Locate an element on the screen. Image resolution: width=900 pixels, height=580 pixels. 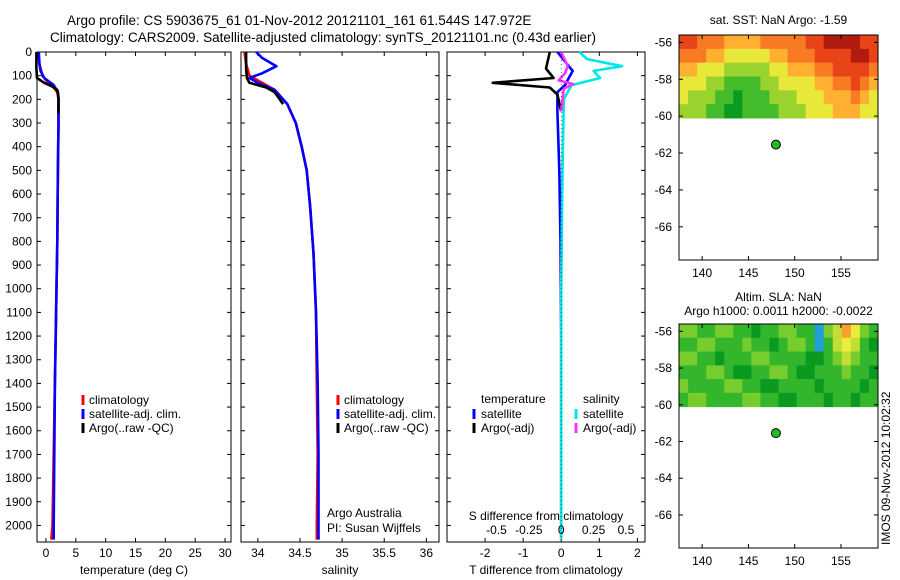
x-tick-label: 10 is located at coordinates (106, 553).